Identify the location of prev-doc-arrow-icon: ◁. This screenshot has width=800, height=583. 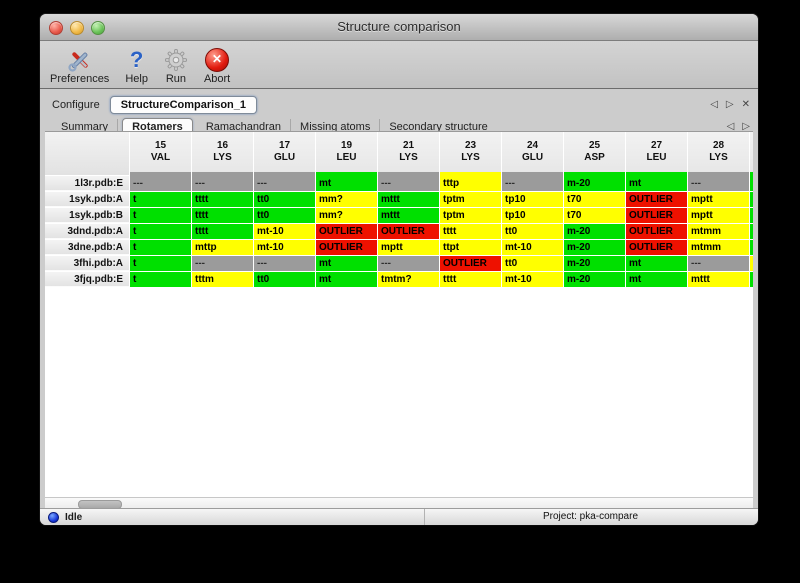
(714, 104).